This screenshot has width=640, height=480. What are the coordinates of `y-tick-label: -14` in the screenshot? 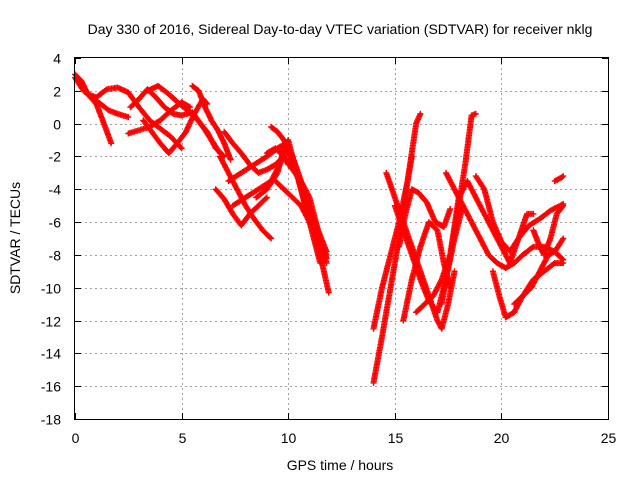 It's located at (51, 354).